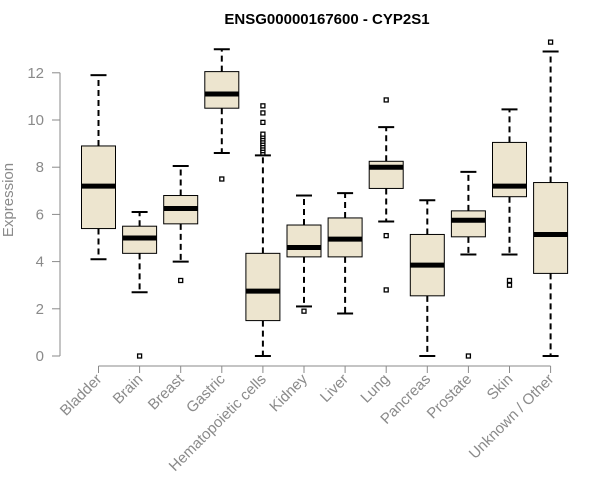 Image resolution: width=600 pixels, height=500 pixels. Describe the element at coordinates (375, 389) in the screenshot. I see `x-tick-label: Lung` at that location.